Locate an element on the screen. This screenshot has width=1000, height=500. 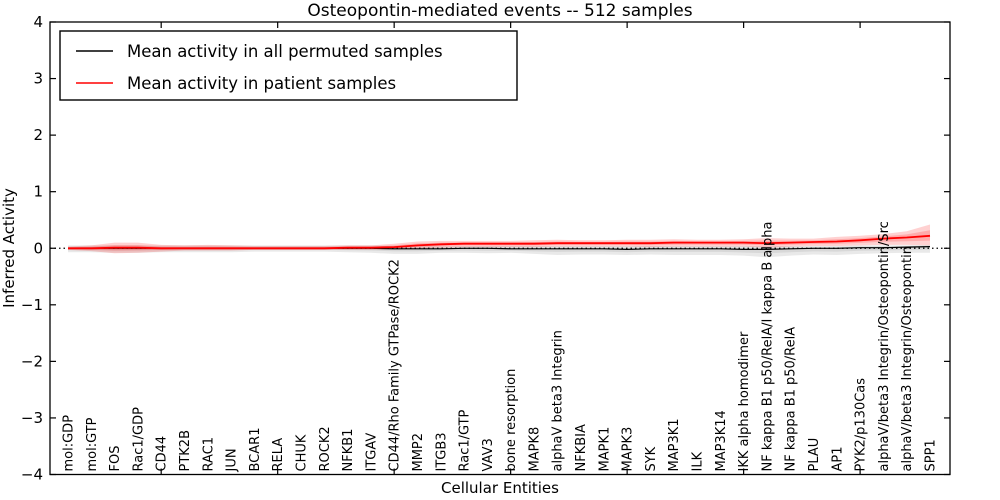
x-tick-label: alphaV/beta3 Integrin/Osteopontin is located at coordinates (907, 358).